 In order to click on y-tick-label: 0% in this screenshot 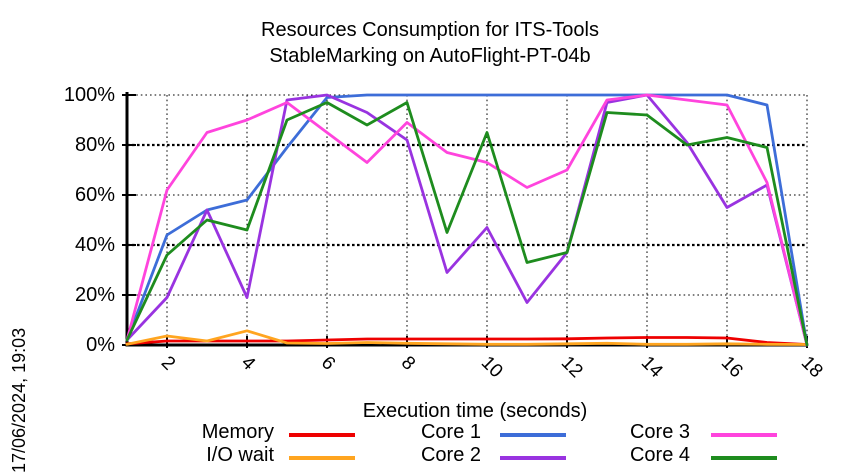, I will do `click(100, 345)`.